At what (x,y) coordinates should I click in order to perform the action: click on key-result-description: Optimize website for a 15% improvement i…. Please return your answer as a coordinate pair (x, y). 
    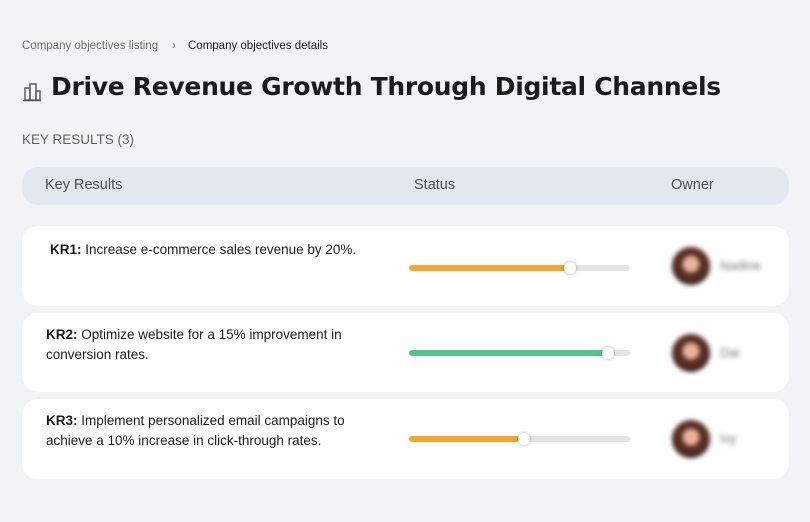
    Looking at the image, I should click on (194, 344).